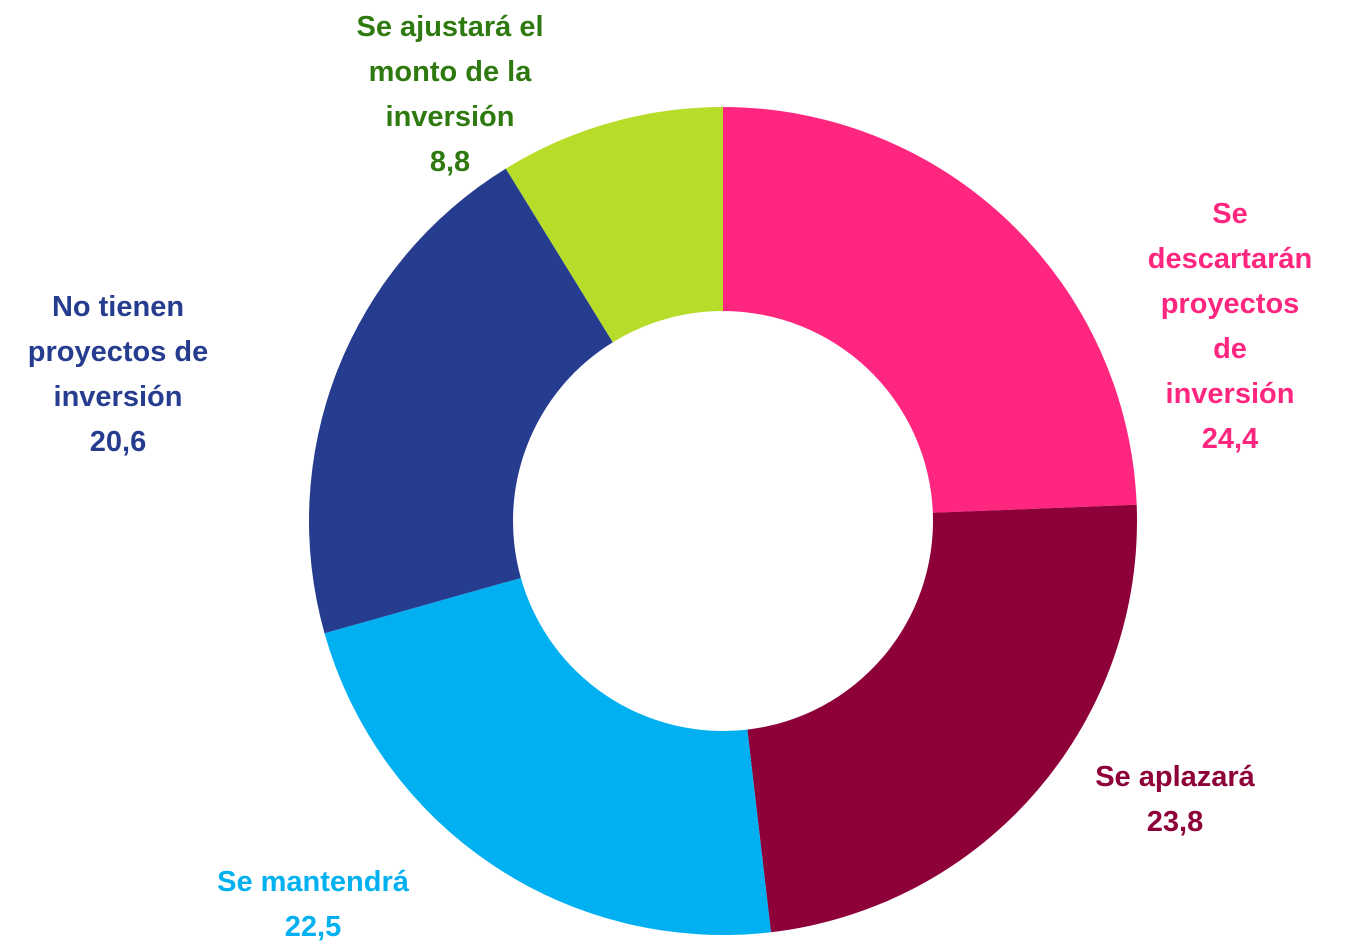 This screenshot has height=950, width=1353. I want to click on slice-label: Se ajustará el monto de la inversión 8,8, so click(450, 95).